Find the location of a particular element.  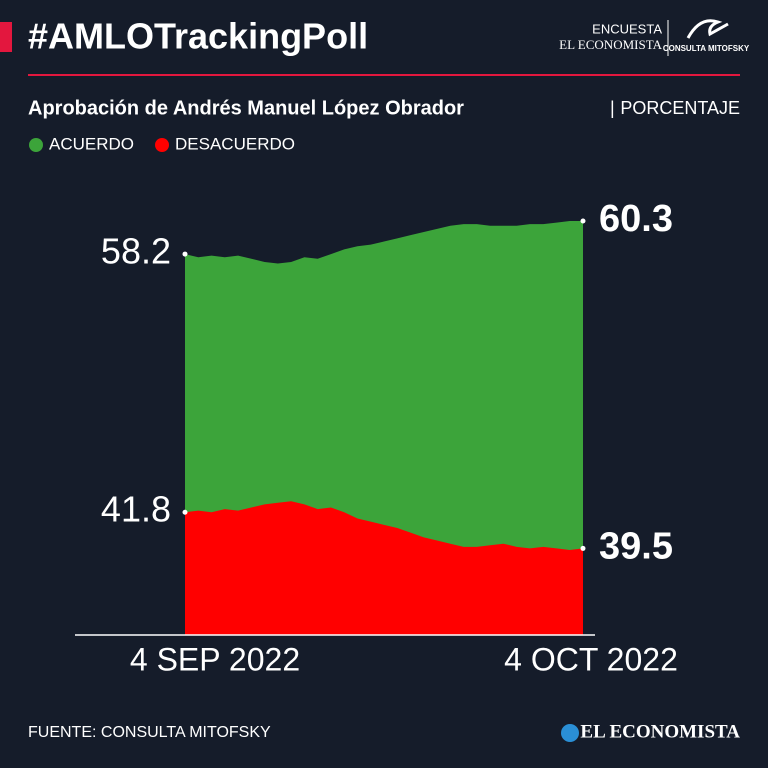

brand: EL ECONOMISTA is located at coordinates (660, 731).